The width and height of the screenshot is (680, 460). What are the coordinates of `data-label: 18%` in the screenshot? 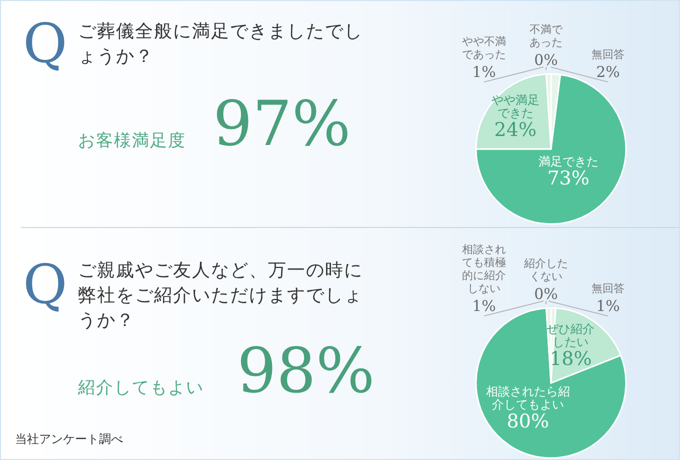 It's located at (571, 359).